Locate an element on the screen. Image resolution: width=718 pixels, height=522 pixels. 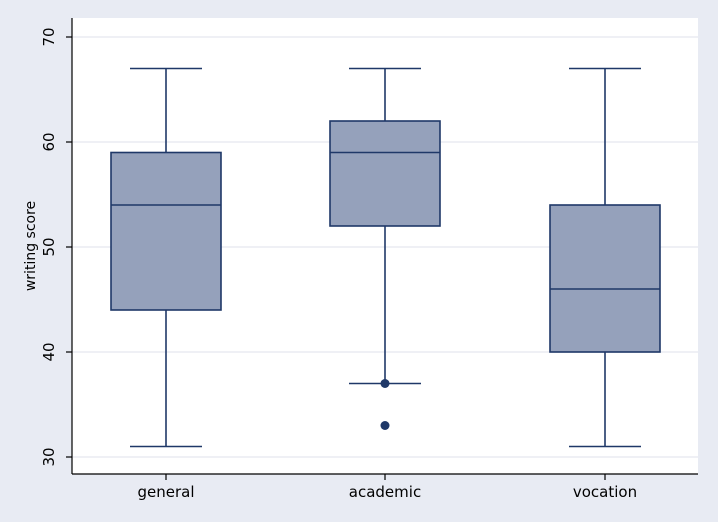
x-axis-ticks: general academic vocation is located at coordinates (387, 487).